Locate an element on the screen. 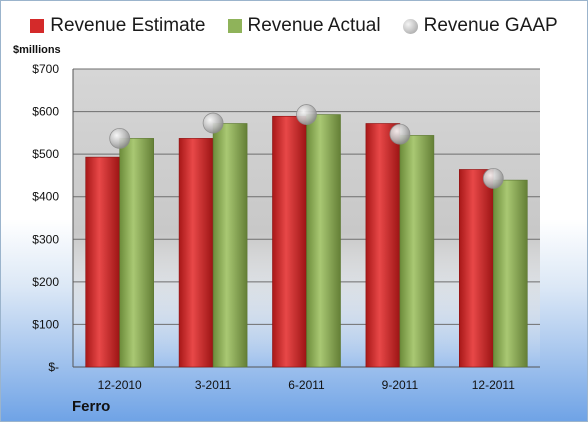 The image size is (588, 422). x-tick-label: 3-2011 is located at coordinates (213, 385).